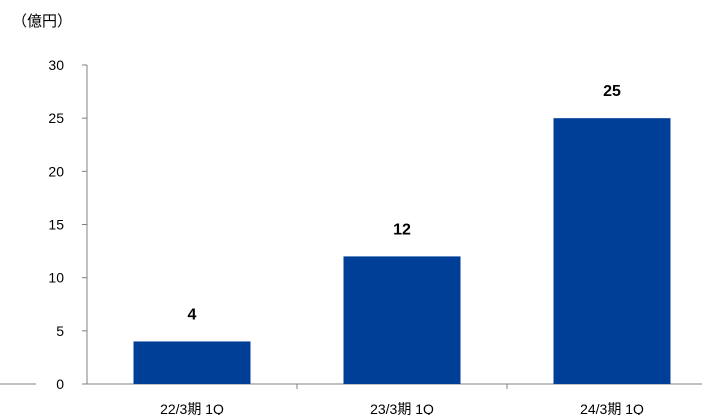 The image size is (702, 420). What do you see at coordinates (56, 65) in the screenshot?
I see `y-tick-label: 30` at bounding box center [56, 65].